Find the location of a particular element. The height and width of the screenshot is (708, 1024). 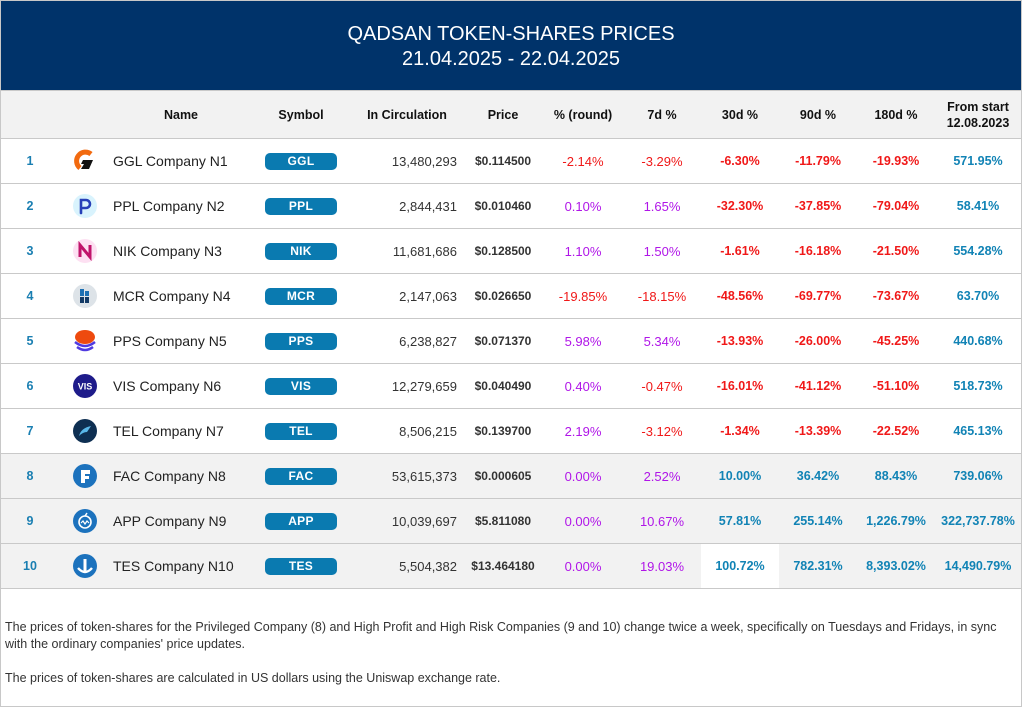

change-from-start: 58.41% is located at coordinates (978, 206).